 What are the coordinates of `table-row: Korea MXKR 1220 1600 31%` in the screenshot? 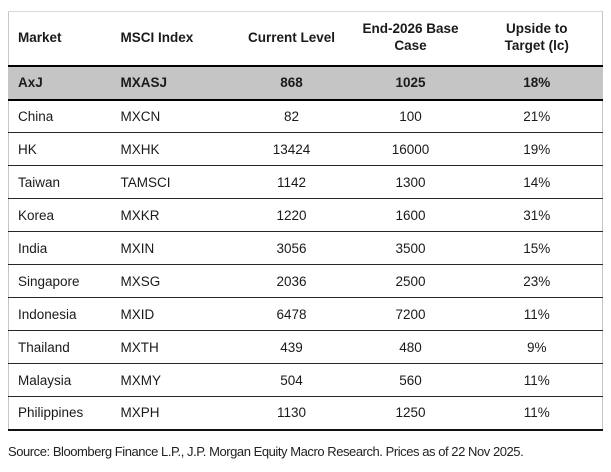 It's located at (305, 215).